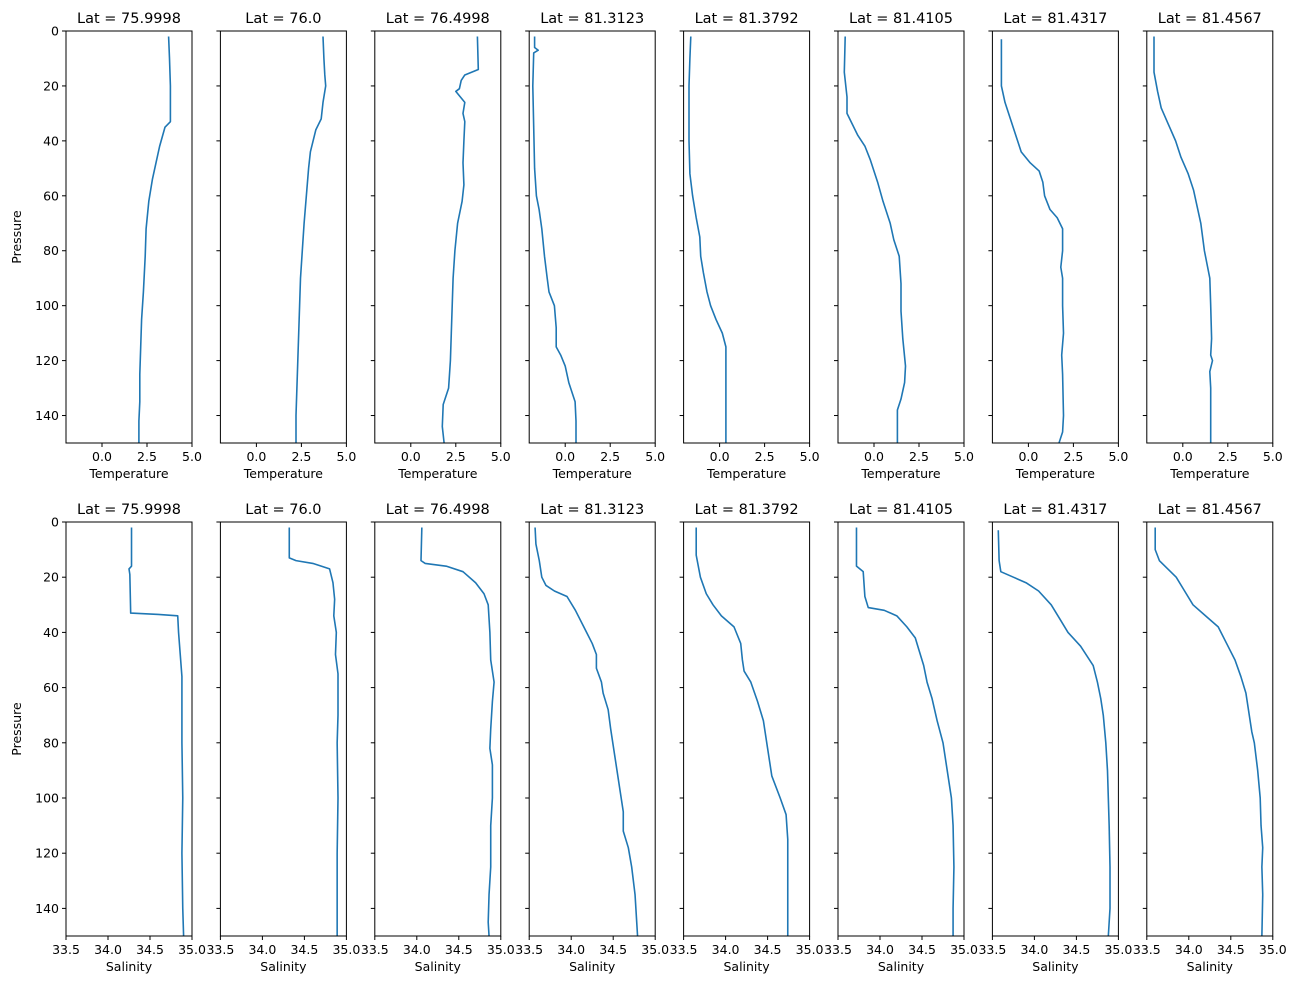  I want to click on panel-title: Lat = 81.3123, so click(592, 19).